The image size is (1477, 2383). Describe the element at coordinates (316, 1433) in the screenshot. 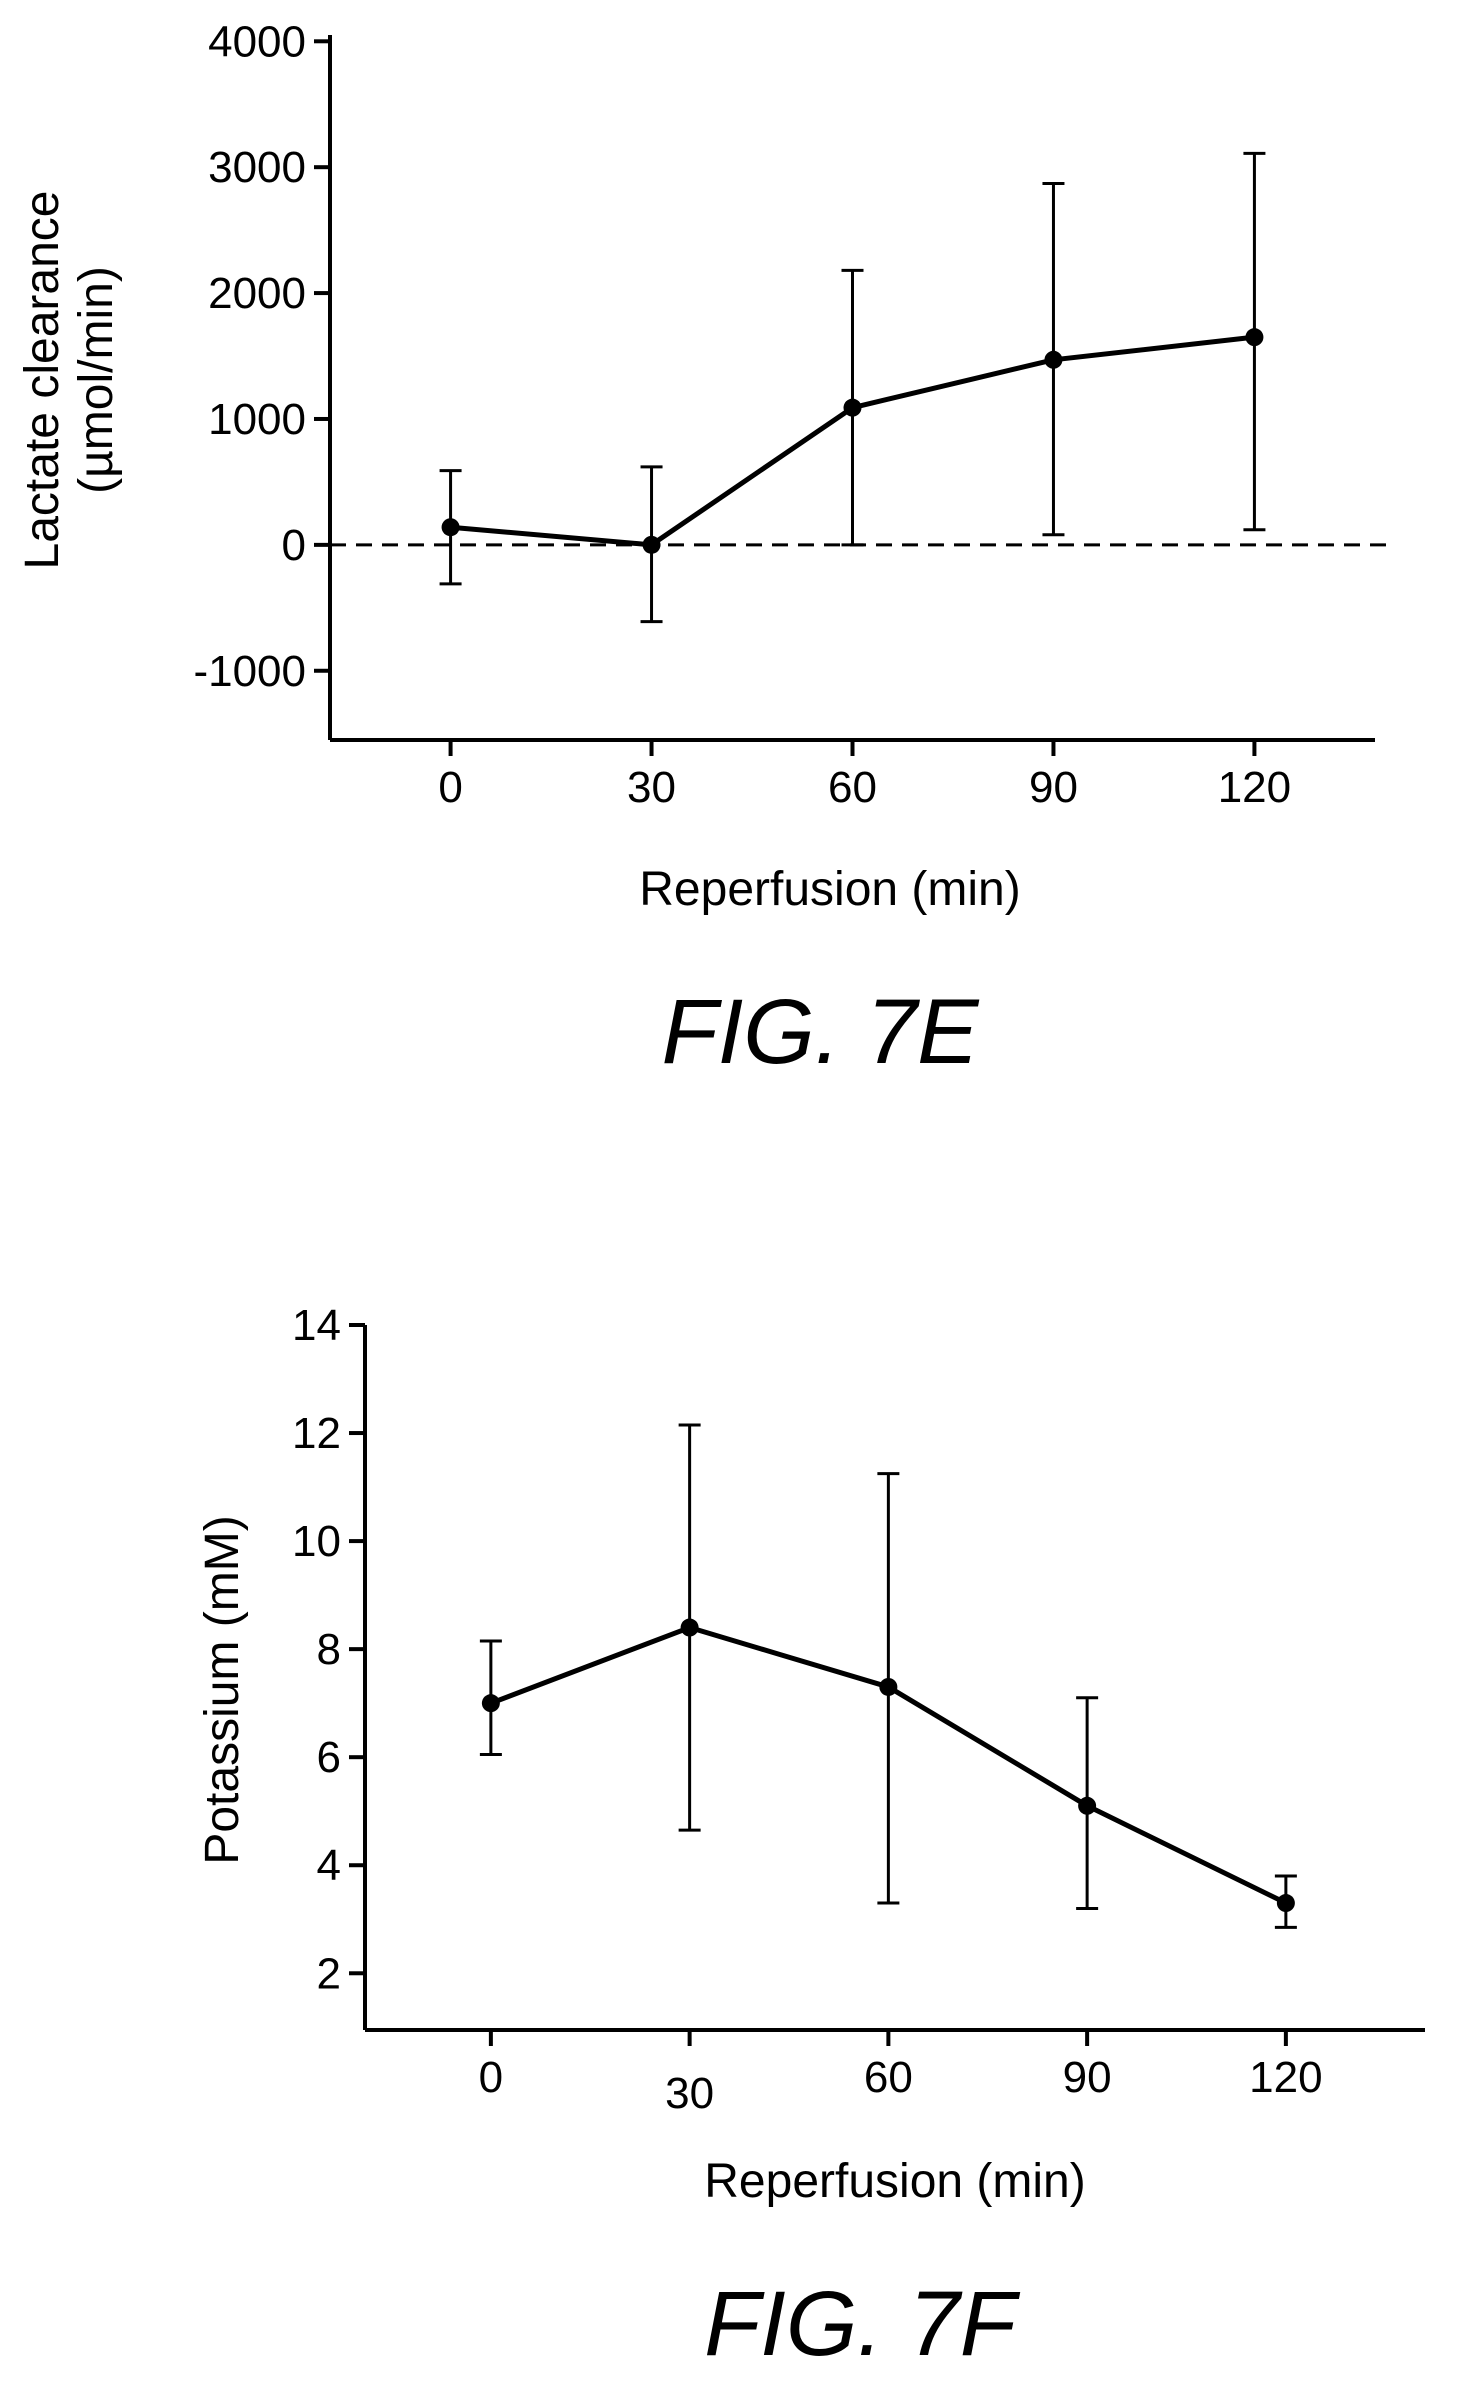

I see `y-tick-label: 12` at that location.